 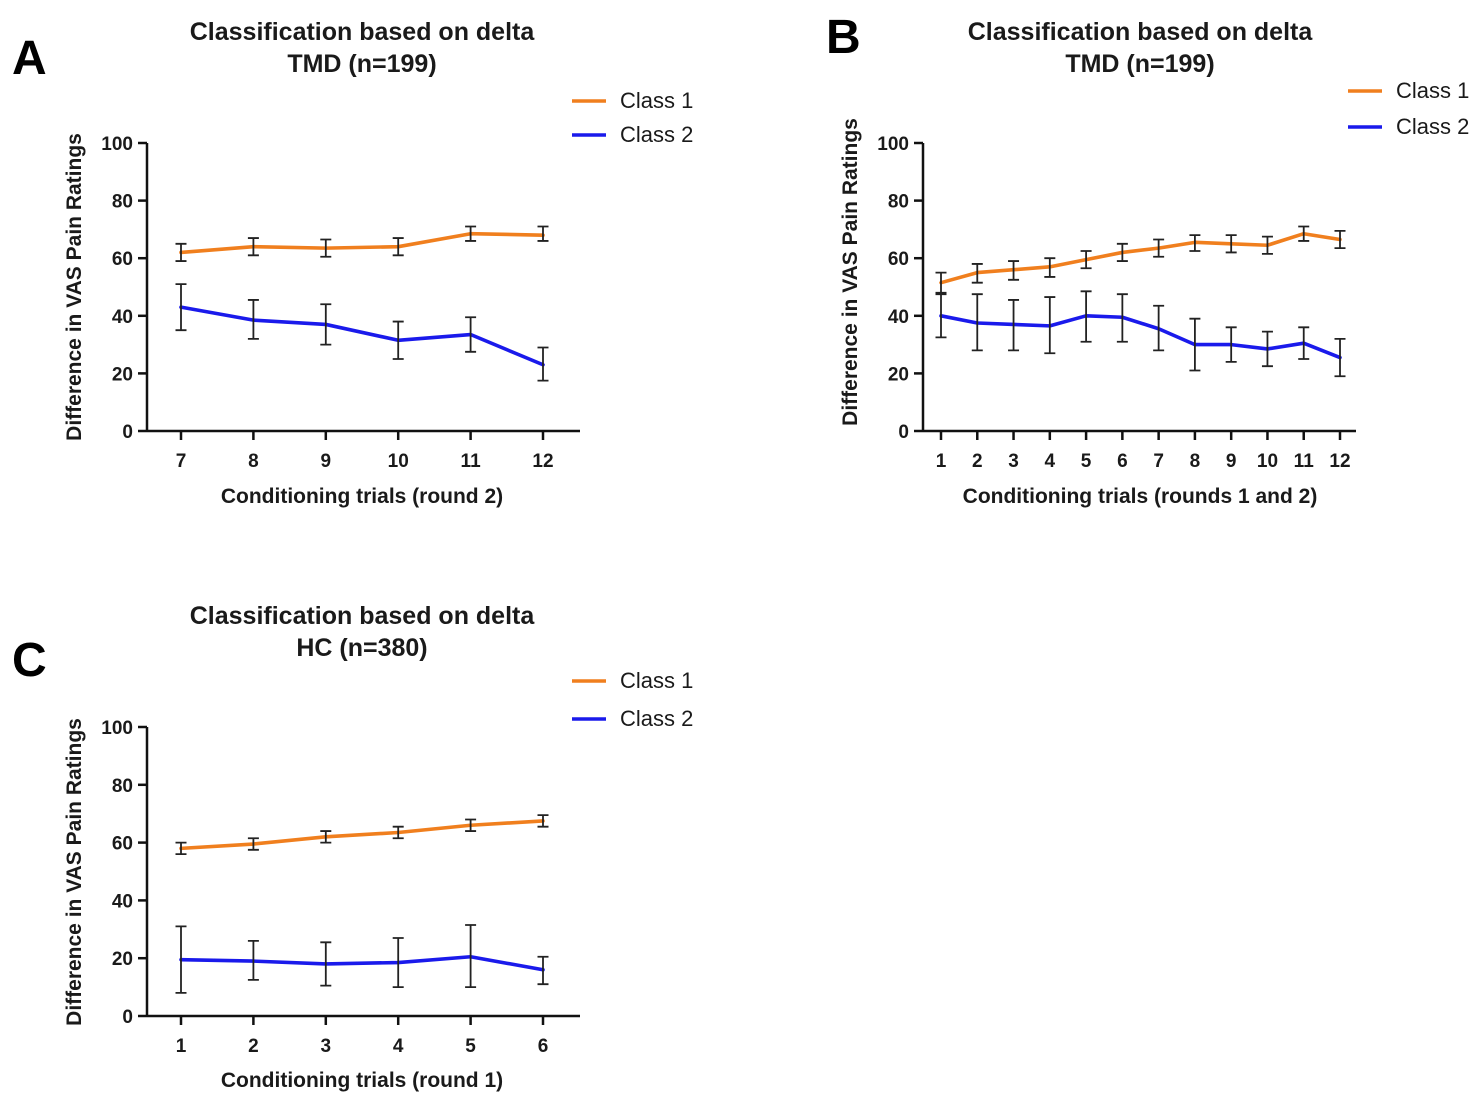 I want to click on panel-a-x-tick-label: 7, so click(x=181, y=461).